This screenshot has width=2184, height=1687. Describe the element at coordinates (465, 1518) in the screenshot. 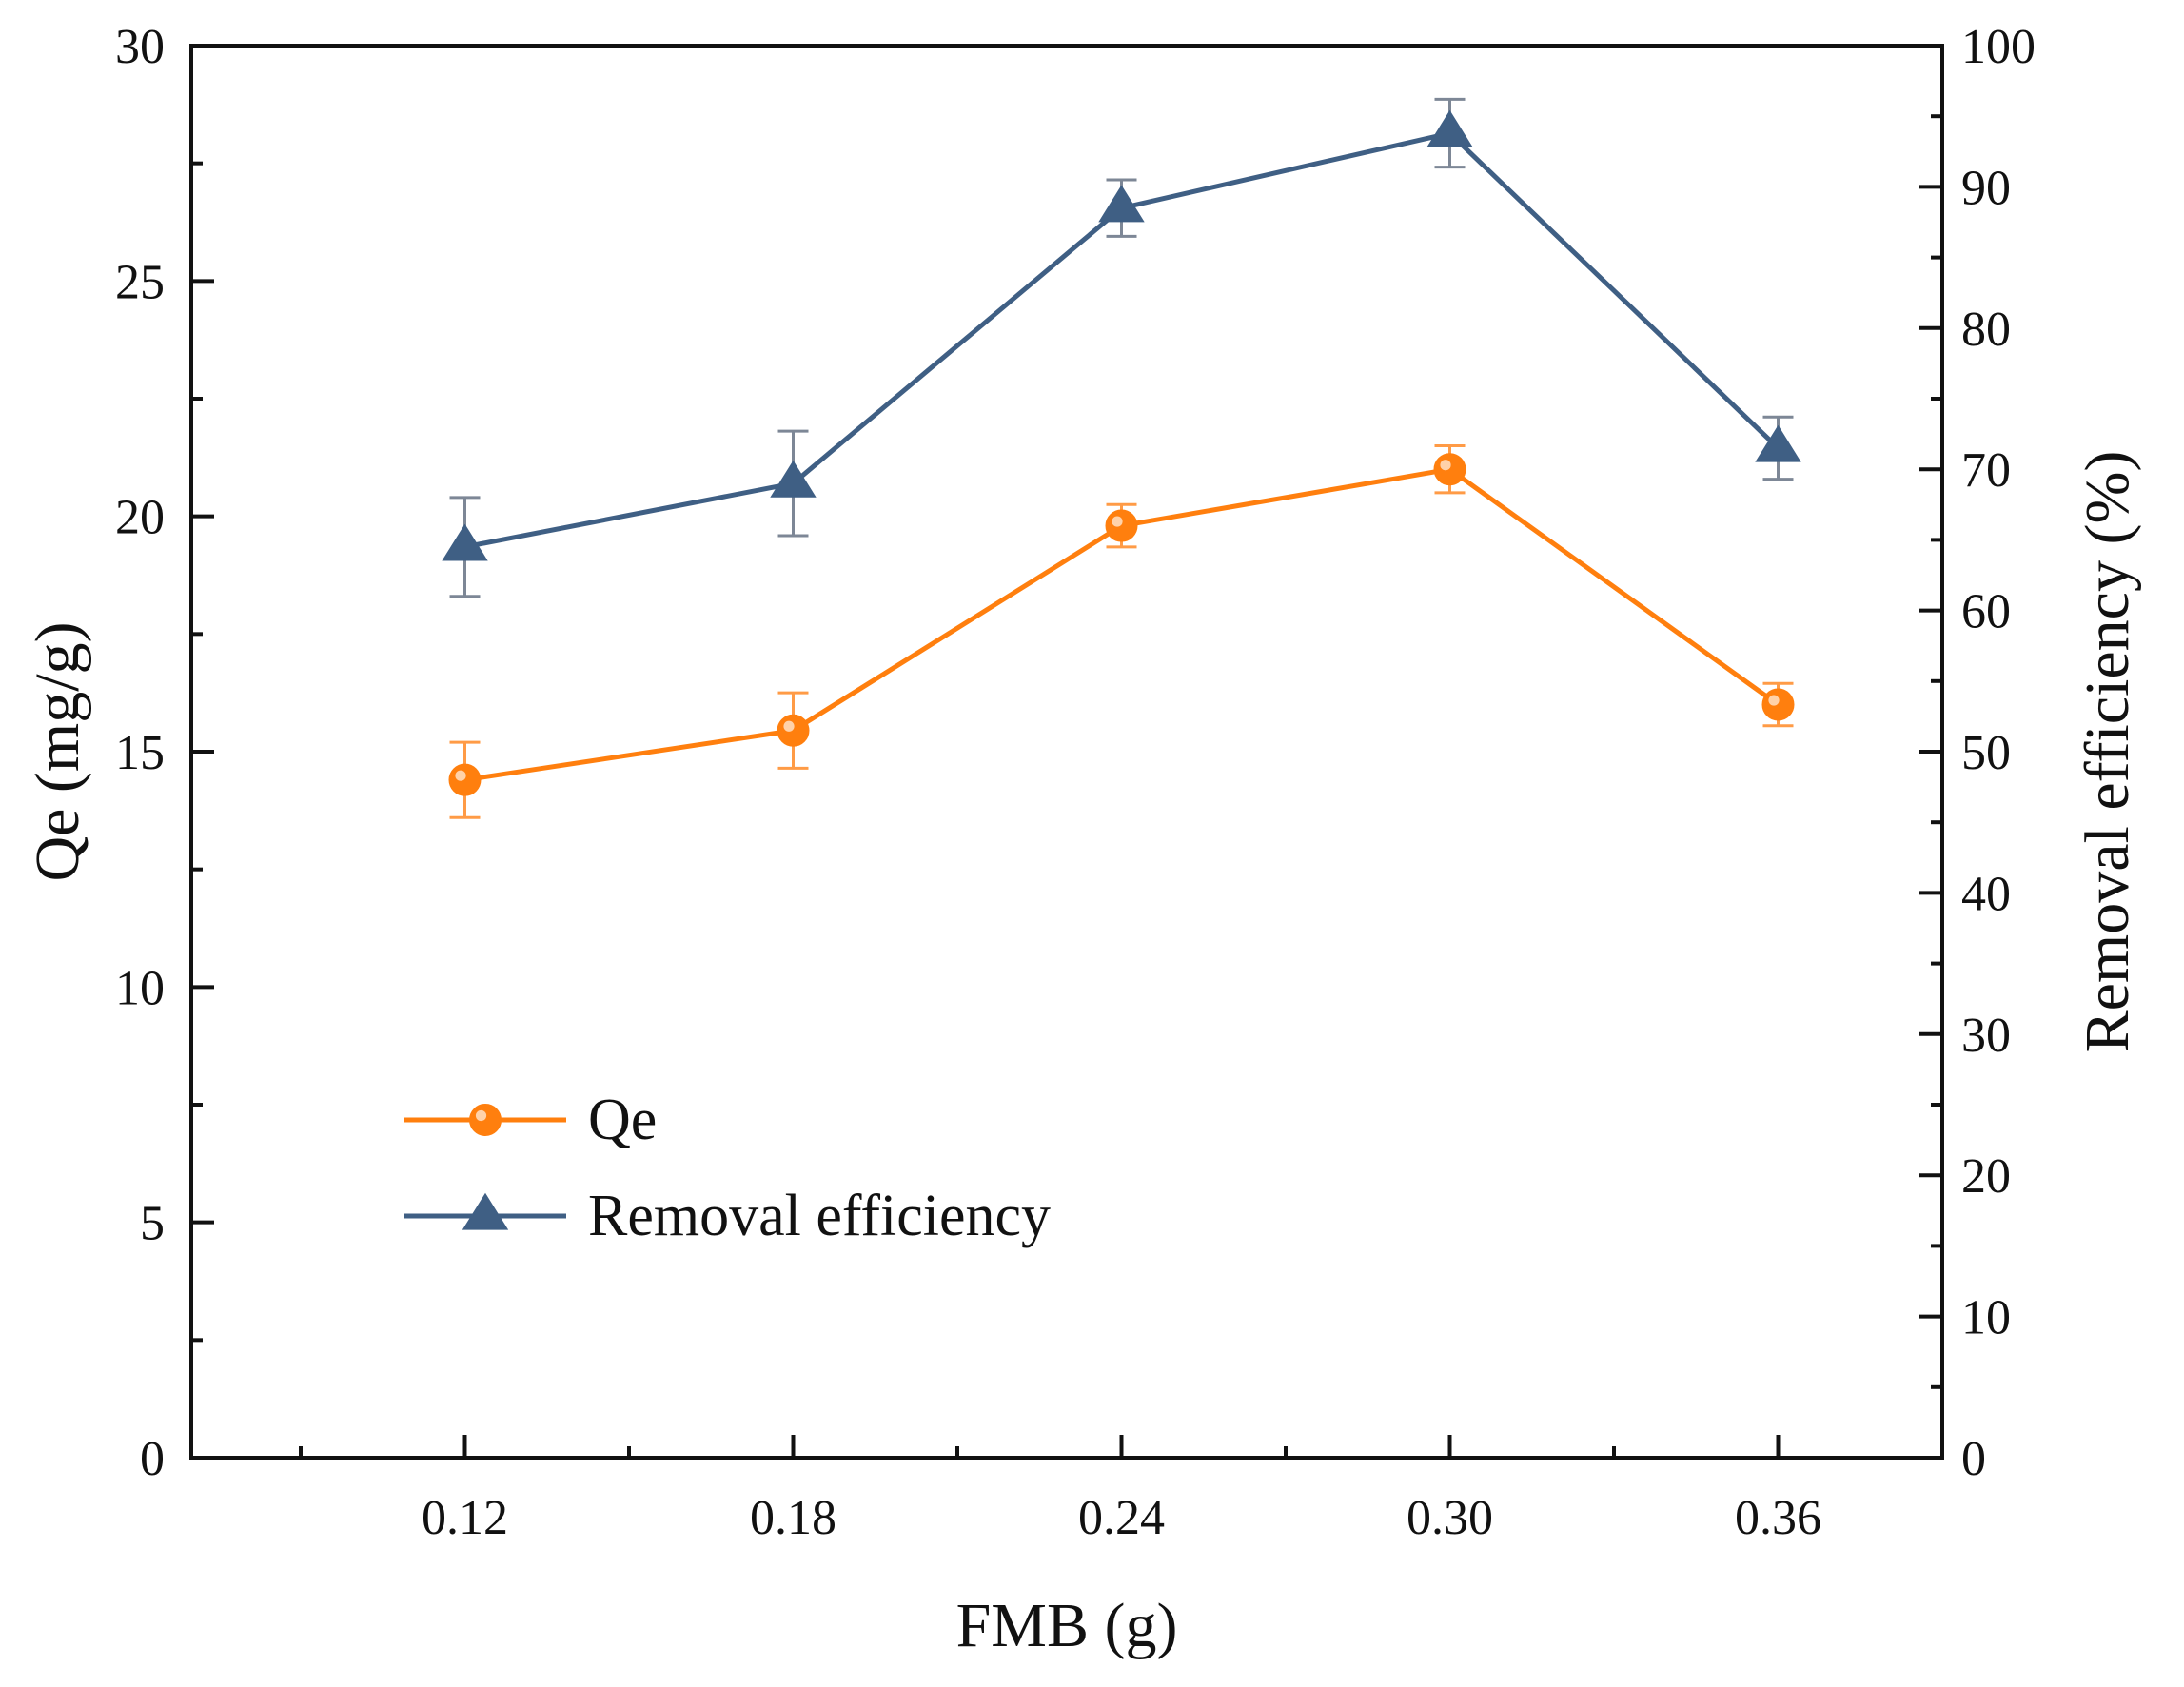

I see `x-tick-label: 0.12` at that location.